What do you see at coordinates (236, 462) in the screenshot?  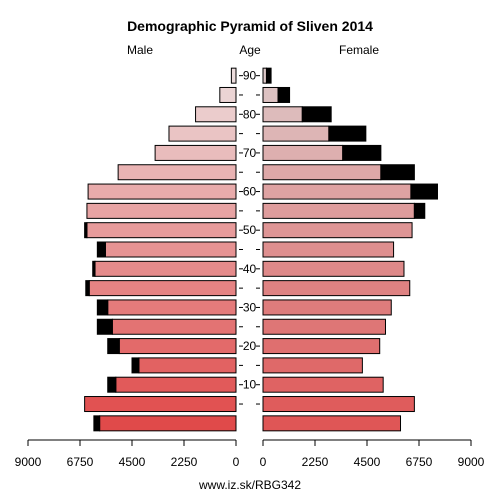 I see `male-x-tick-label-0: 0` at bounding box center [236, 462].